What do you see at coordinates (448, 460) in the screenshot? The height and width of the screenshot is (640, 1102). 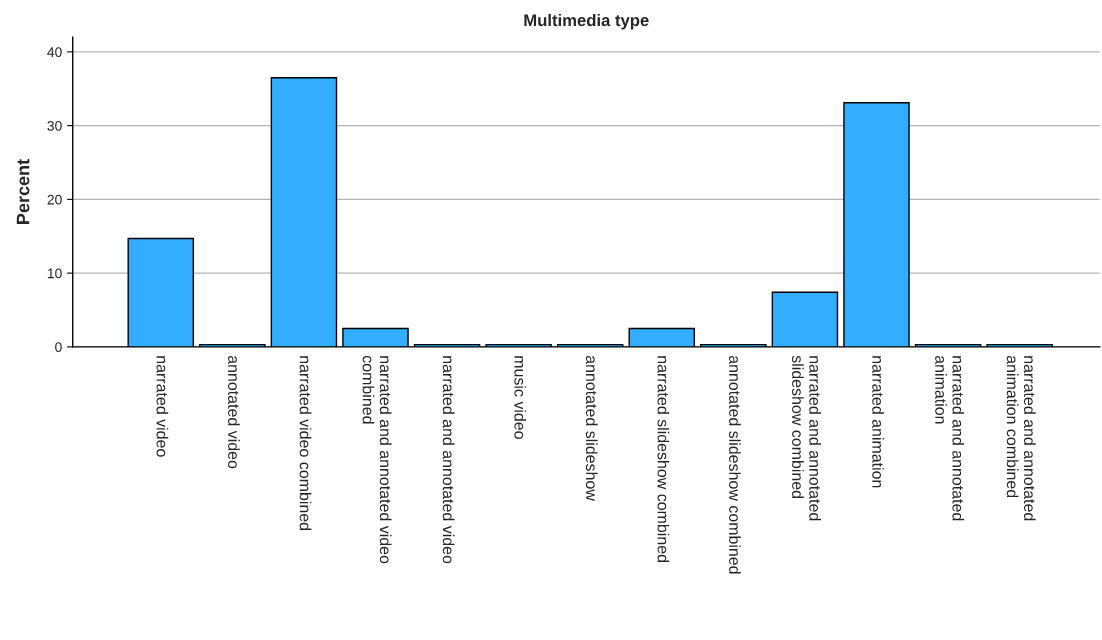 I see `x-tick-label: narrated and annotated video` at bounding box center [448, 460].